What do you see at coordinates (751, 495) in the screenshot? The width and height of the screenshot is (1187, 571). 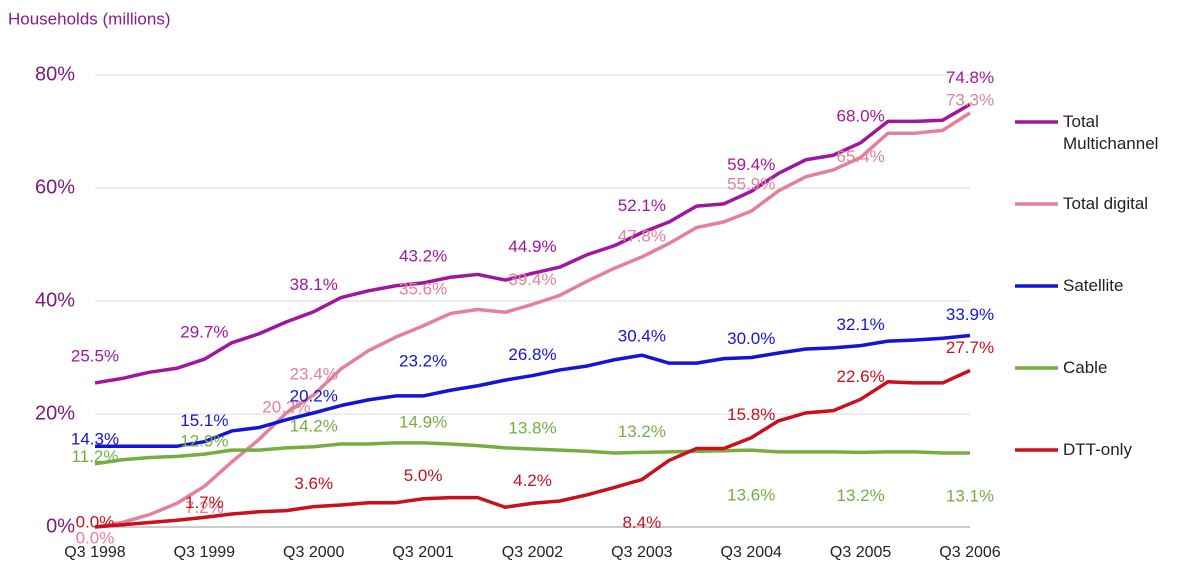 I see `data-label: 13.6%` at bounding box center [751, 495].